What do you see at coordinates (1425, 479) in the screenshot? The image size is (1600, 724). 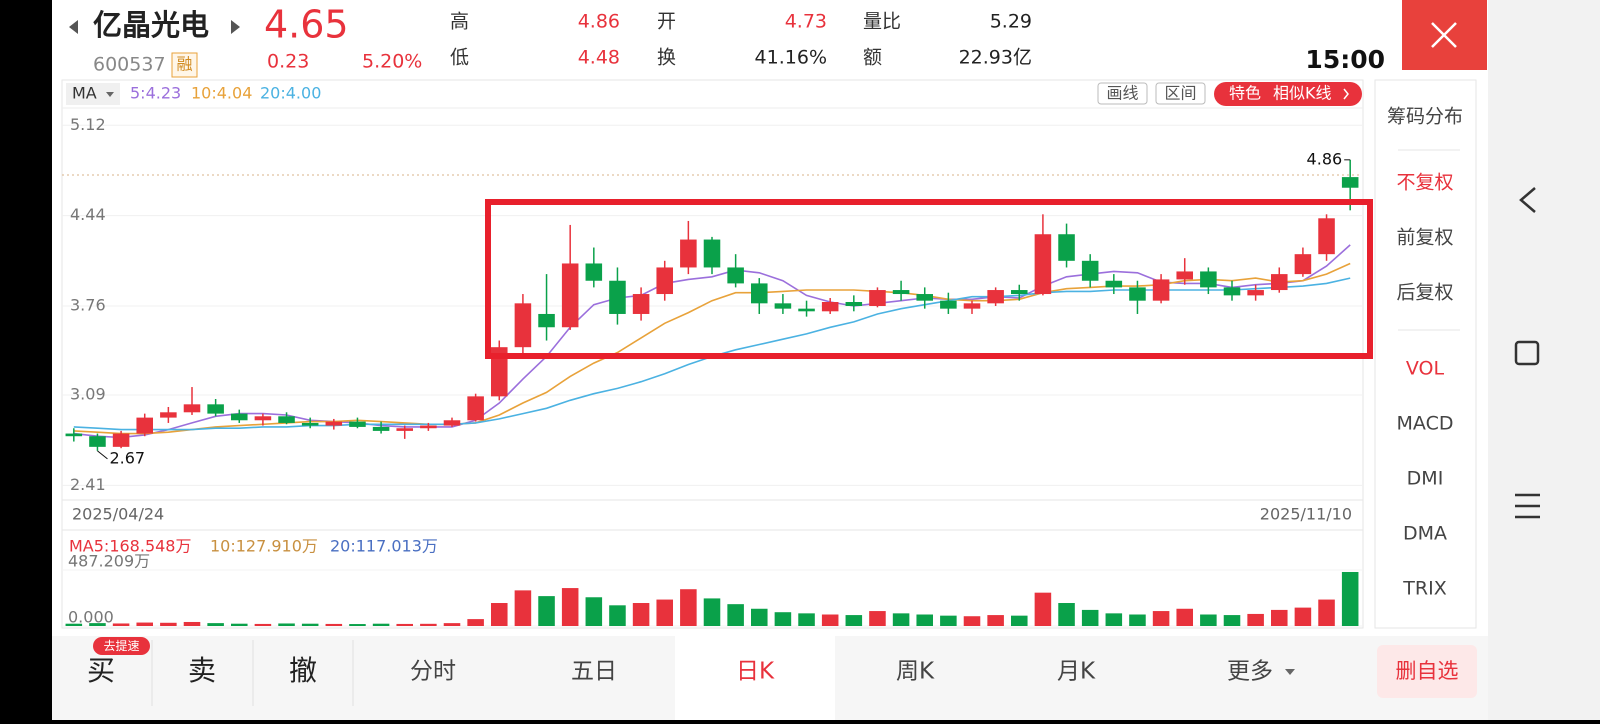 I see `side-menu-item: DMI` at bounding box center [1425, 479].